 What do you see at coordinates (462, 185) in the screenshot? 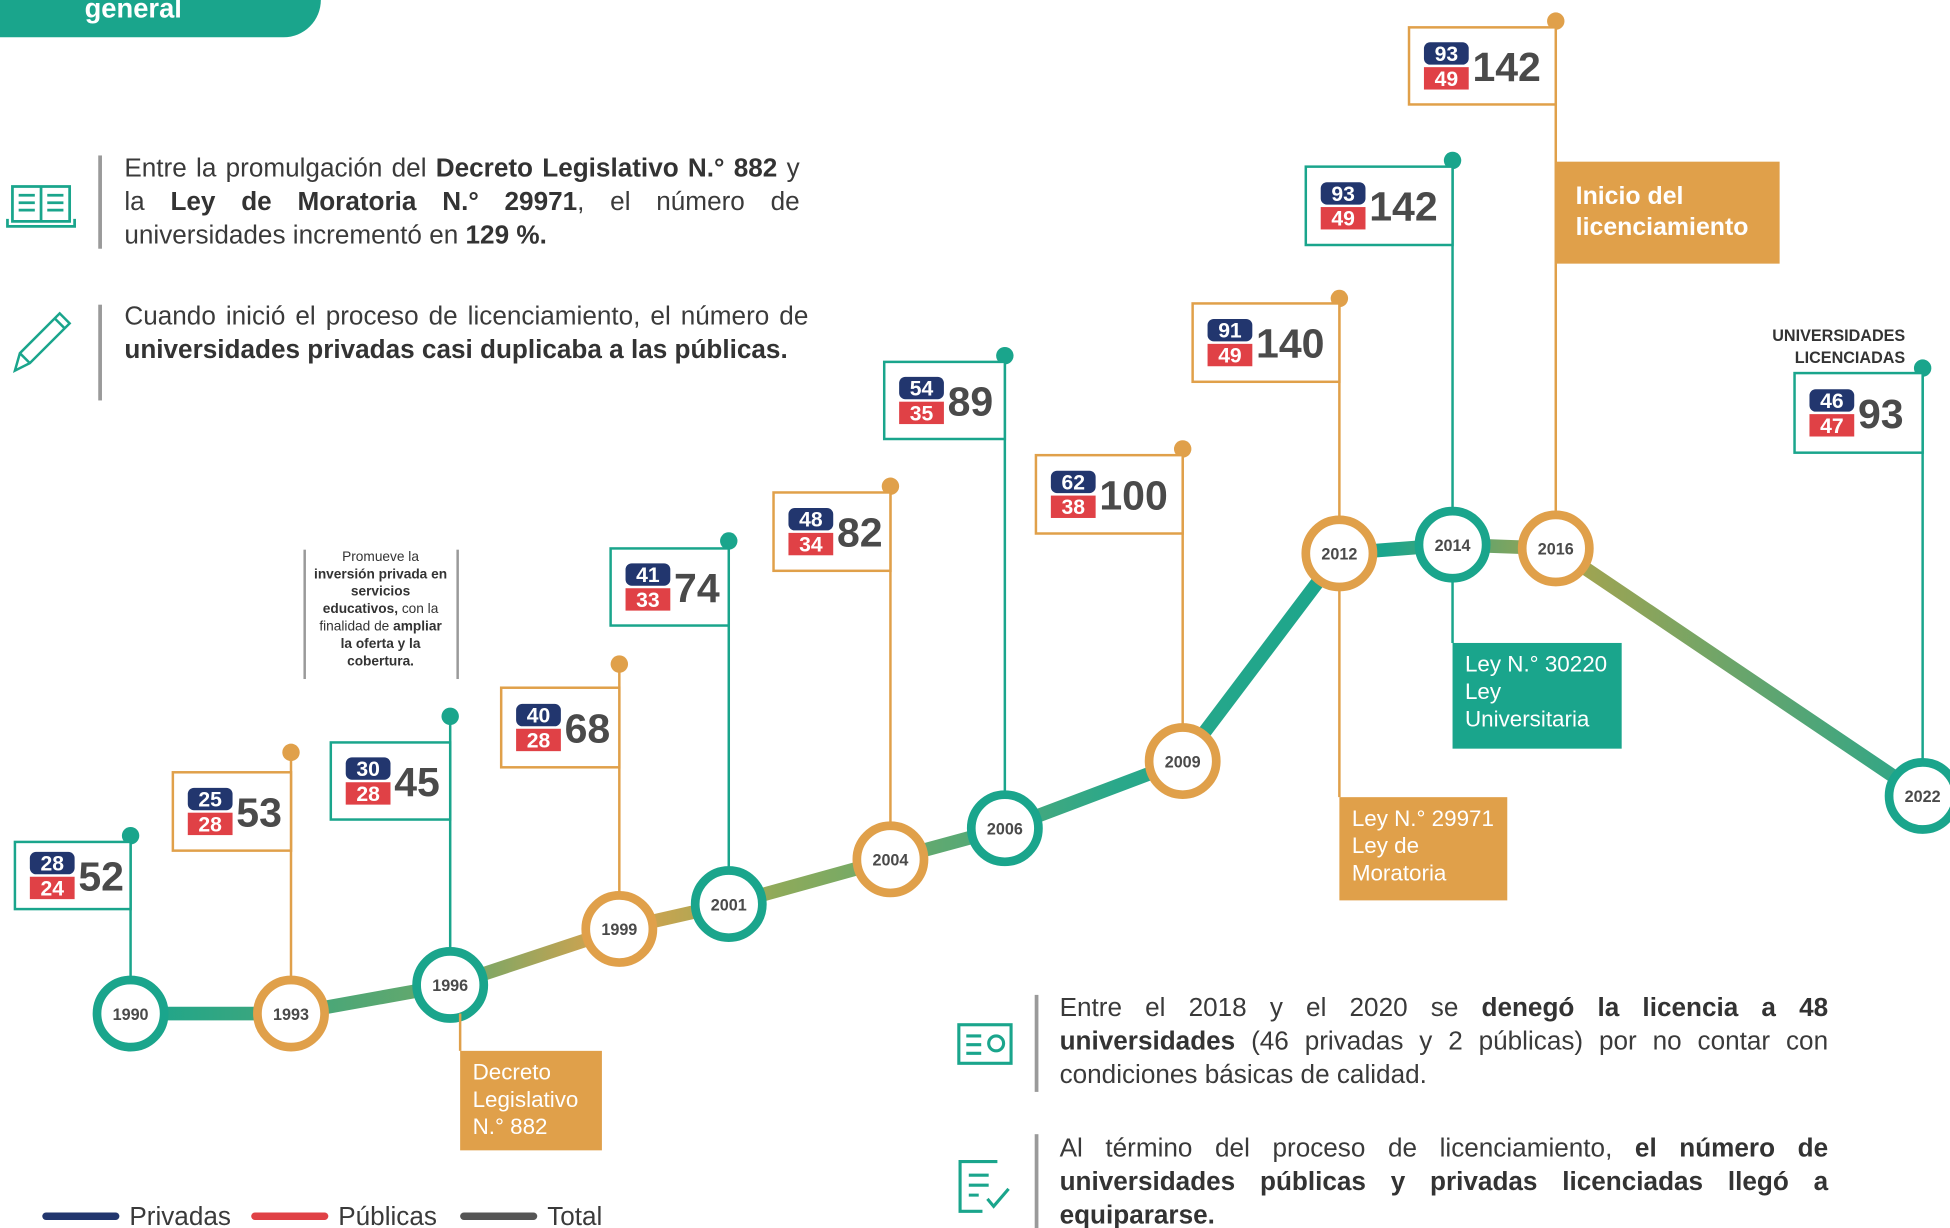
I see `text-part: y la` at bounding box center [462, 185].